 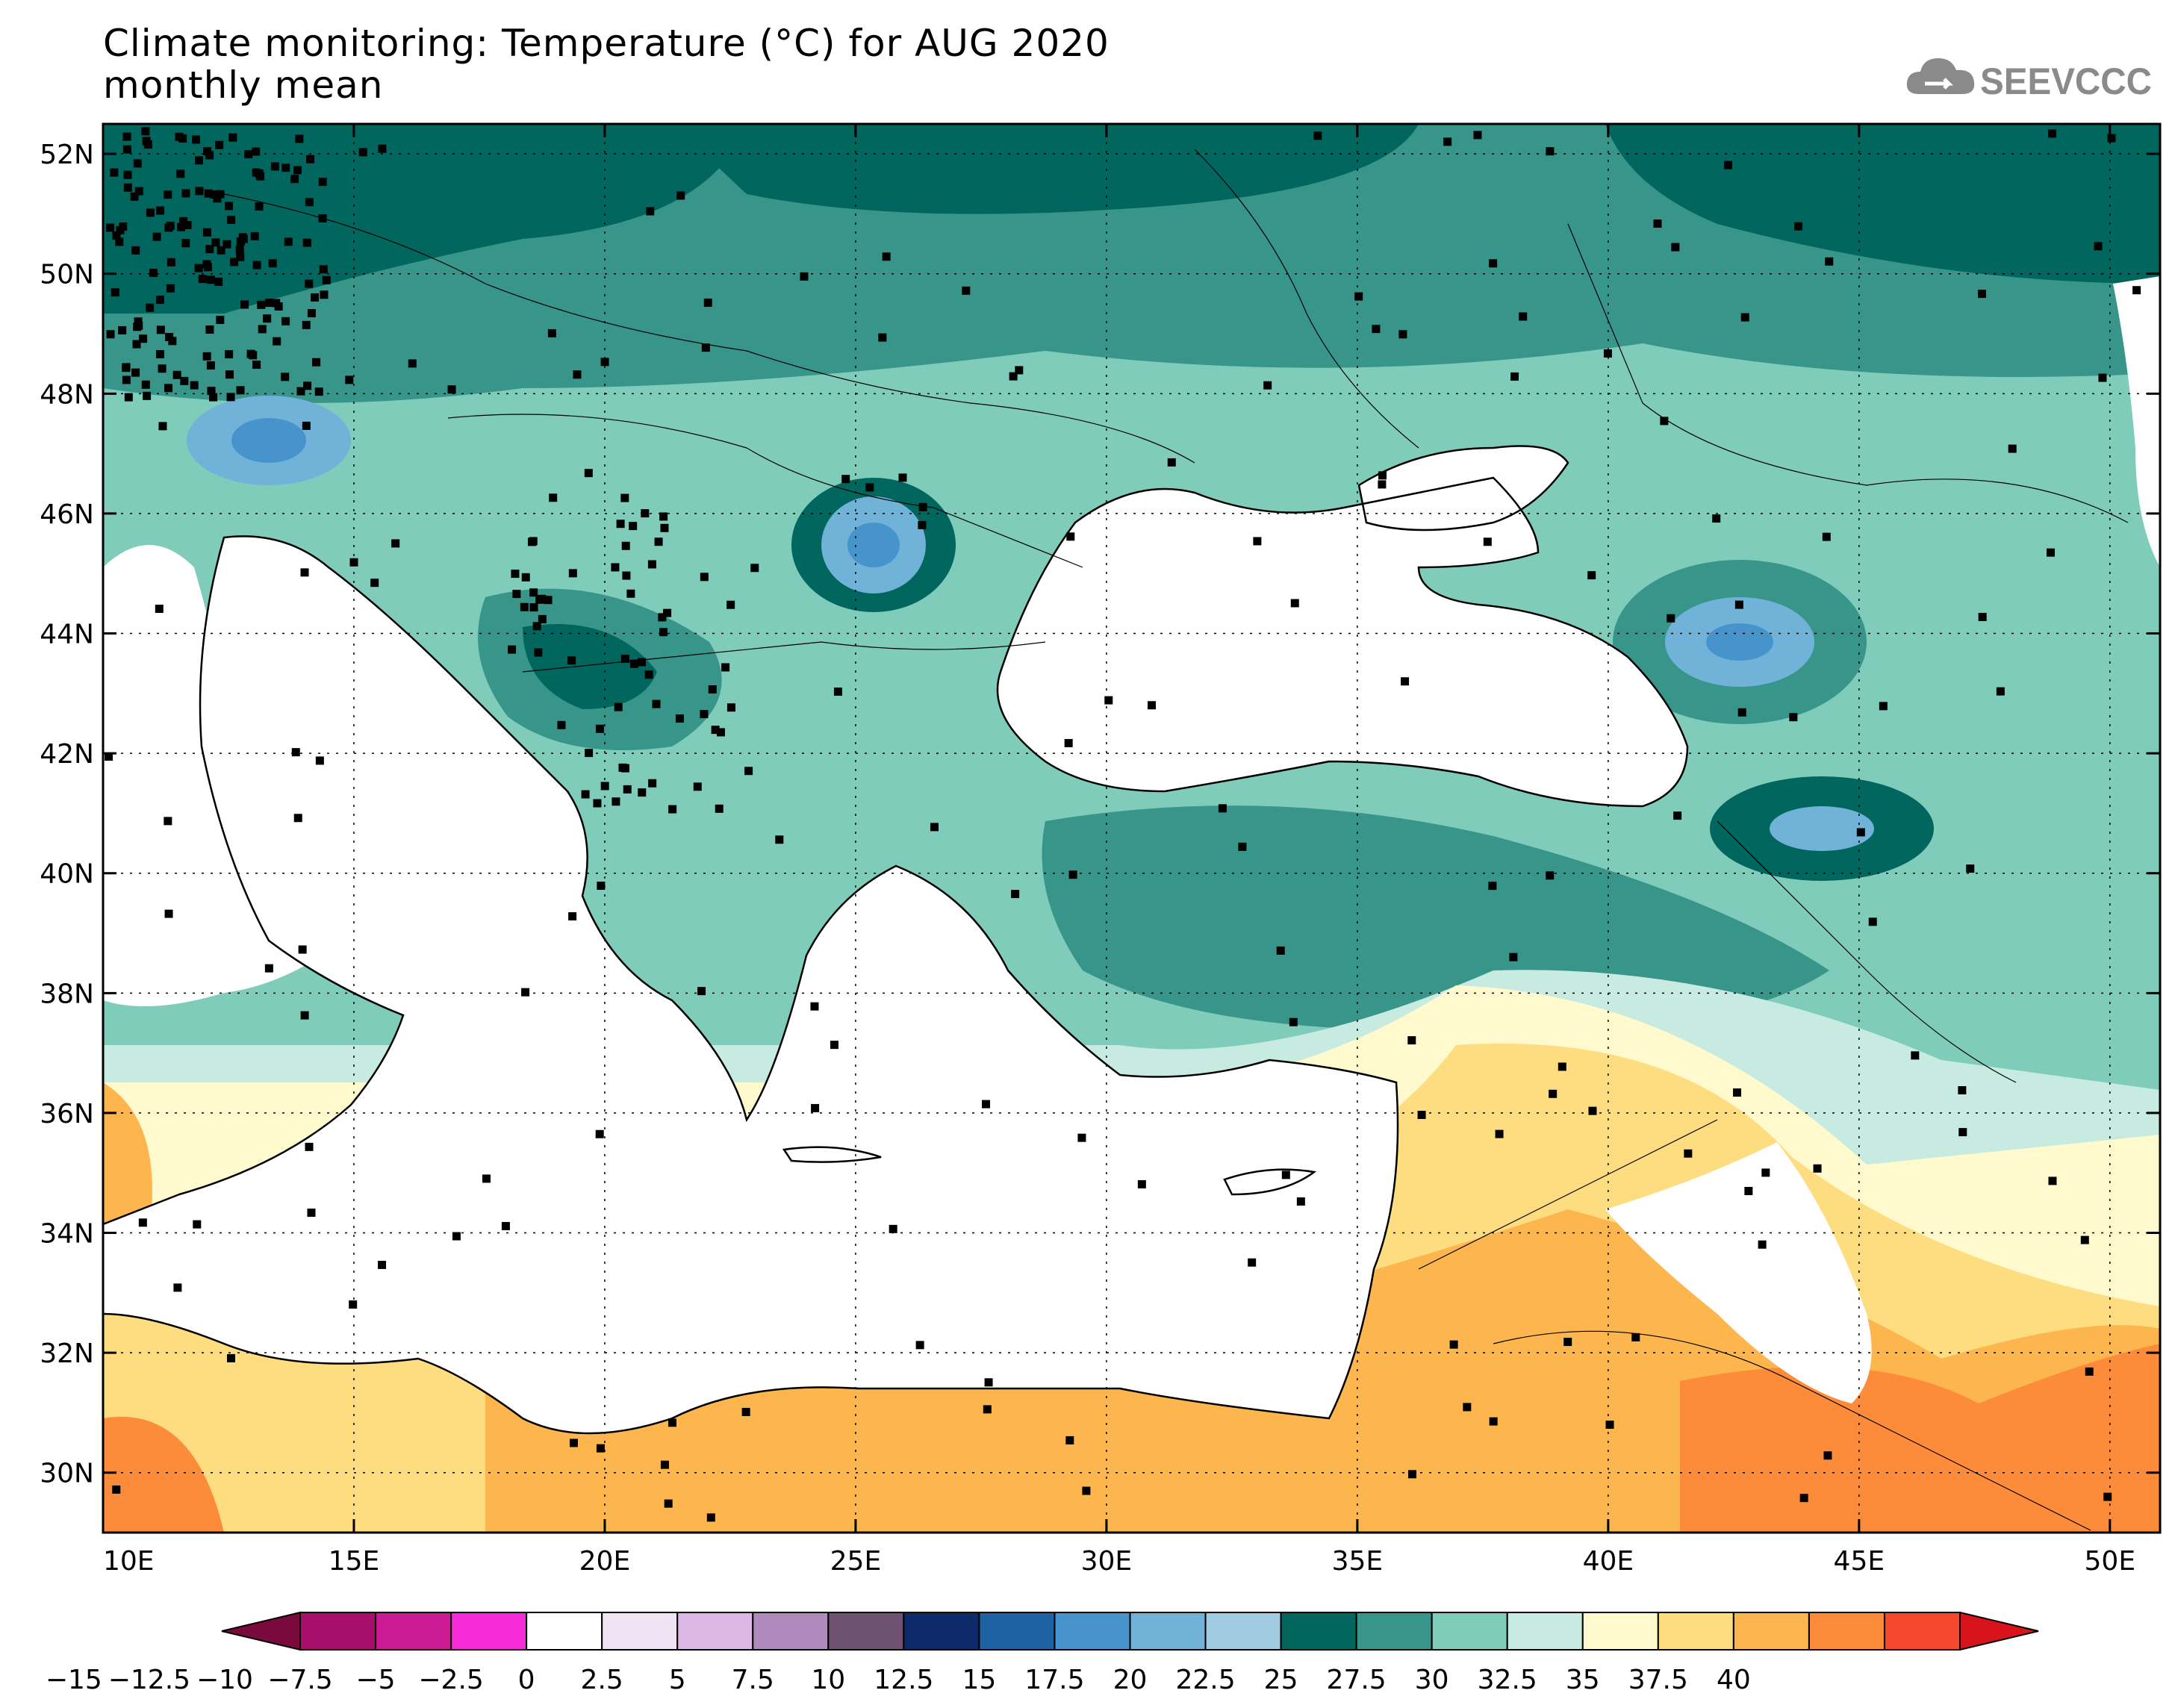 What do you see at coordinates (1054, 1680) in the screenshot?
I see `colorbar-label: 17.5` at bounding box center [1054, 1680].